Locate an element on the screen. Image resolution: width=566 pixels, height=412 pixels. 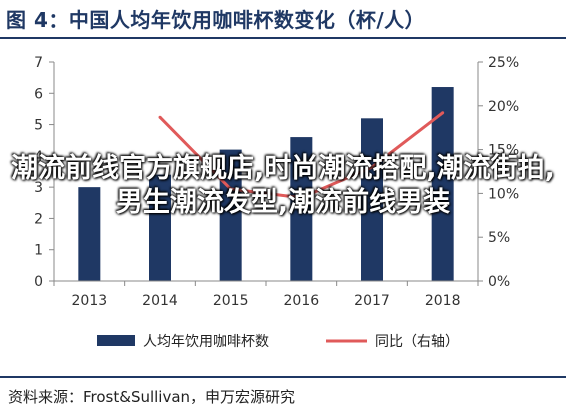
line-series is located at coordinates (301, 155).